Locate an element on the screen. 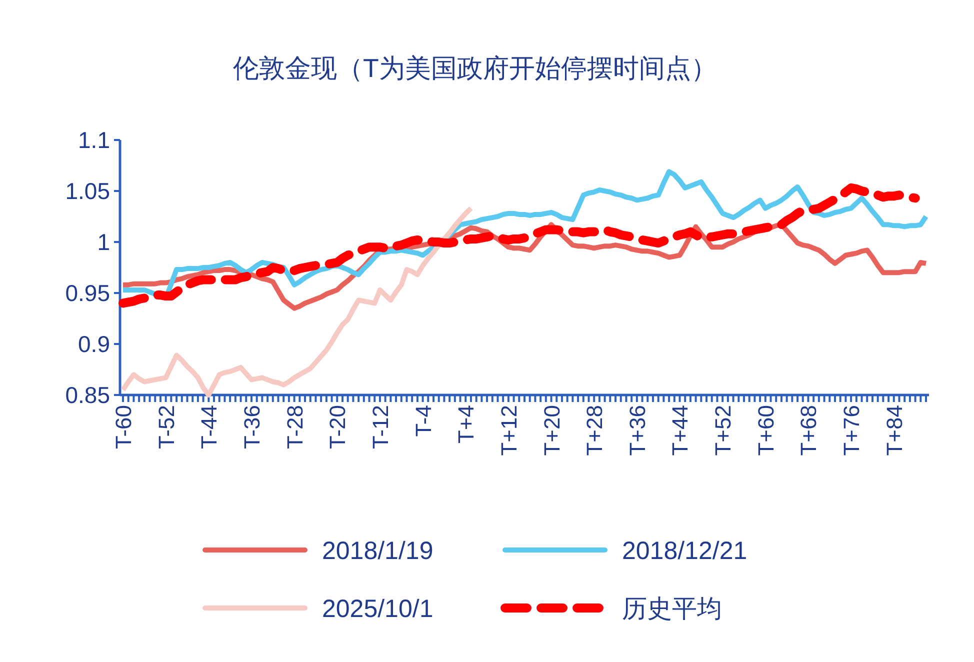  x-tick-label: T-52 is located at coordinates (166, 427).